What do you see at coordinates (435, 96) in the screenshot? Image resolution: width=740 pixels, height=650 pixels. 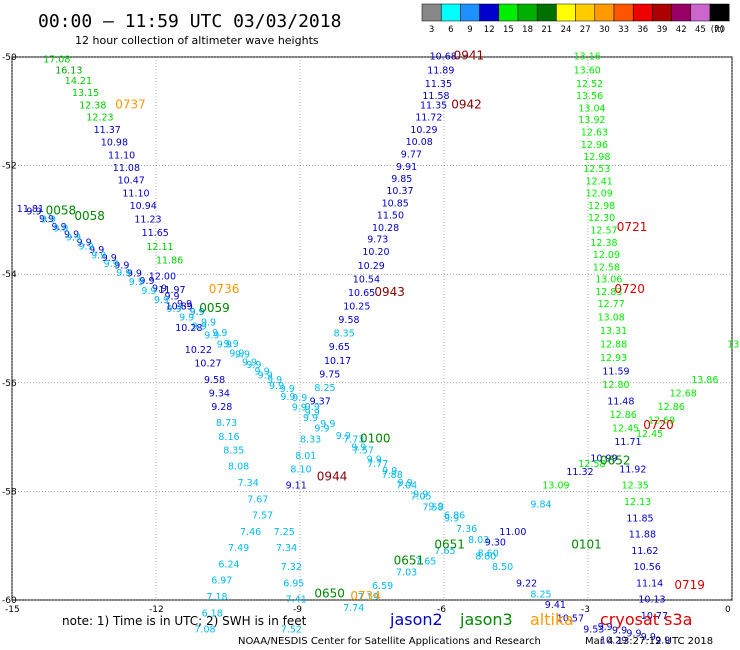 I see `wave-height-reading: 11.58` at bounding box center [435, 96].